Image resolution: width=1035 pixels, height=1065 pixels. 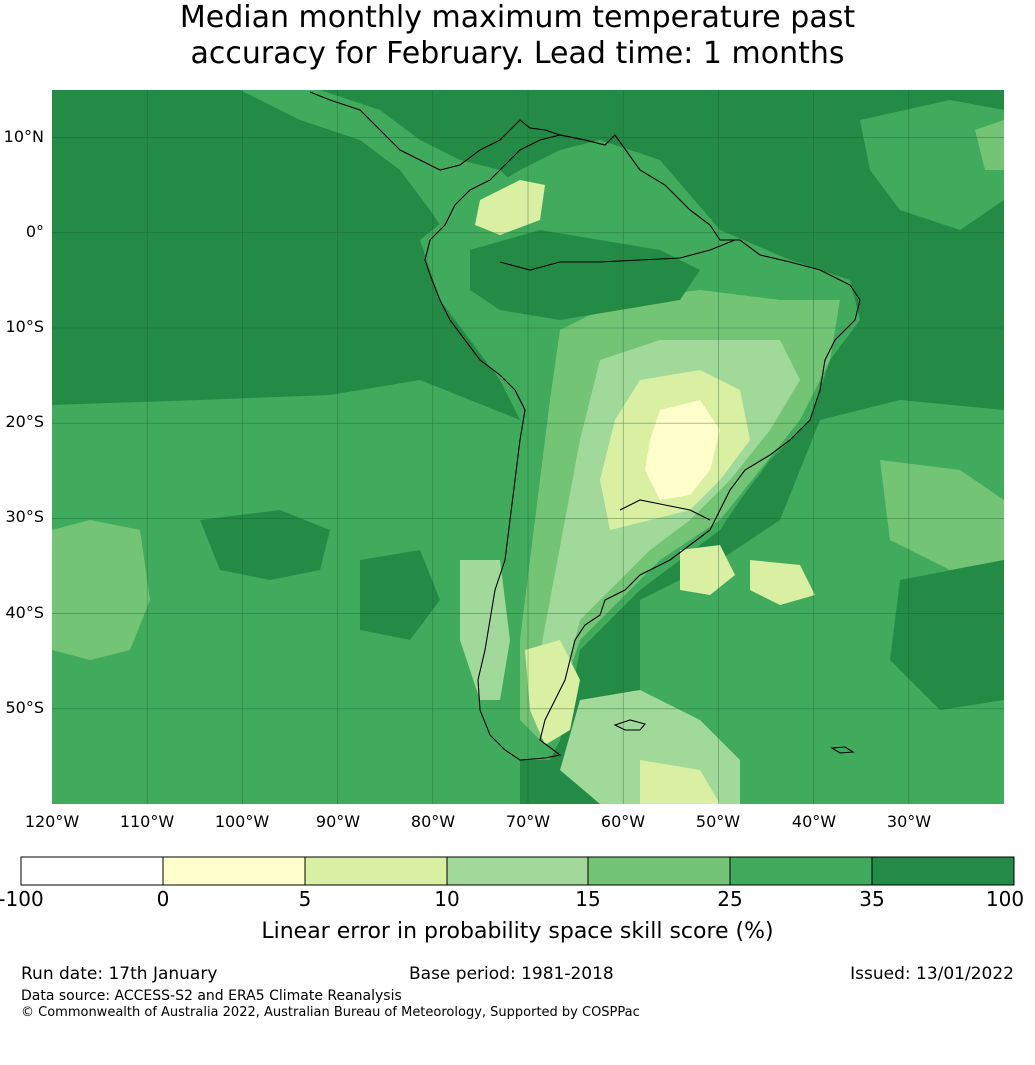 What do you see at coordinates (163, 899) in the screenshot?
I see `colorbar-tick-0: 0` at bounding box center [163, 899].